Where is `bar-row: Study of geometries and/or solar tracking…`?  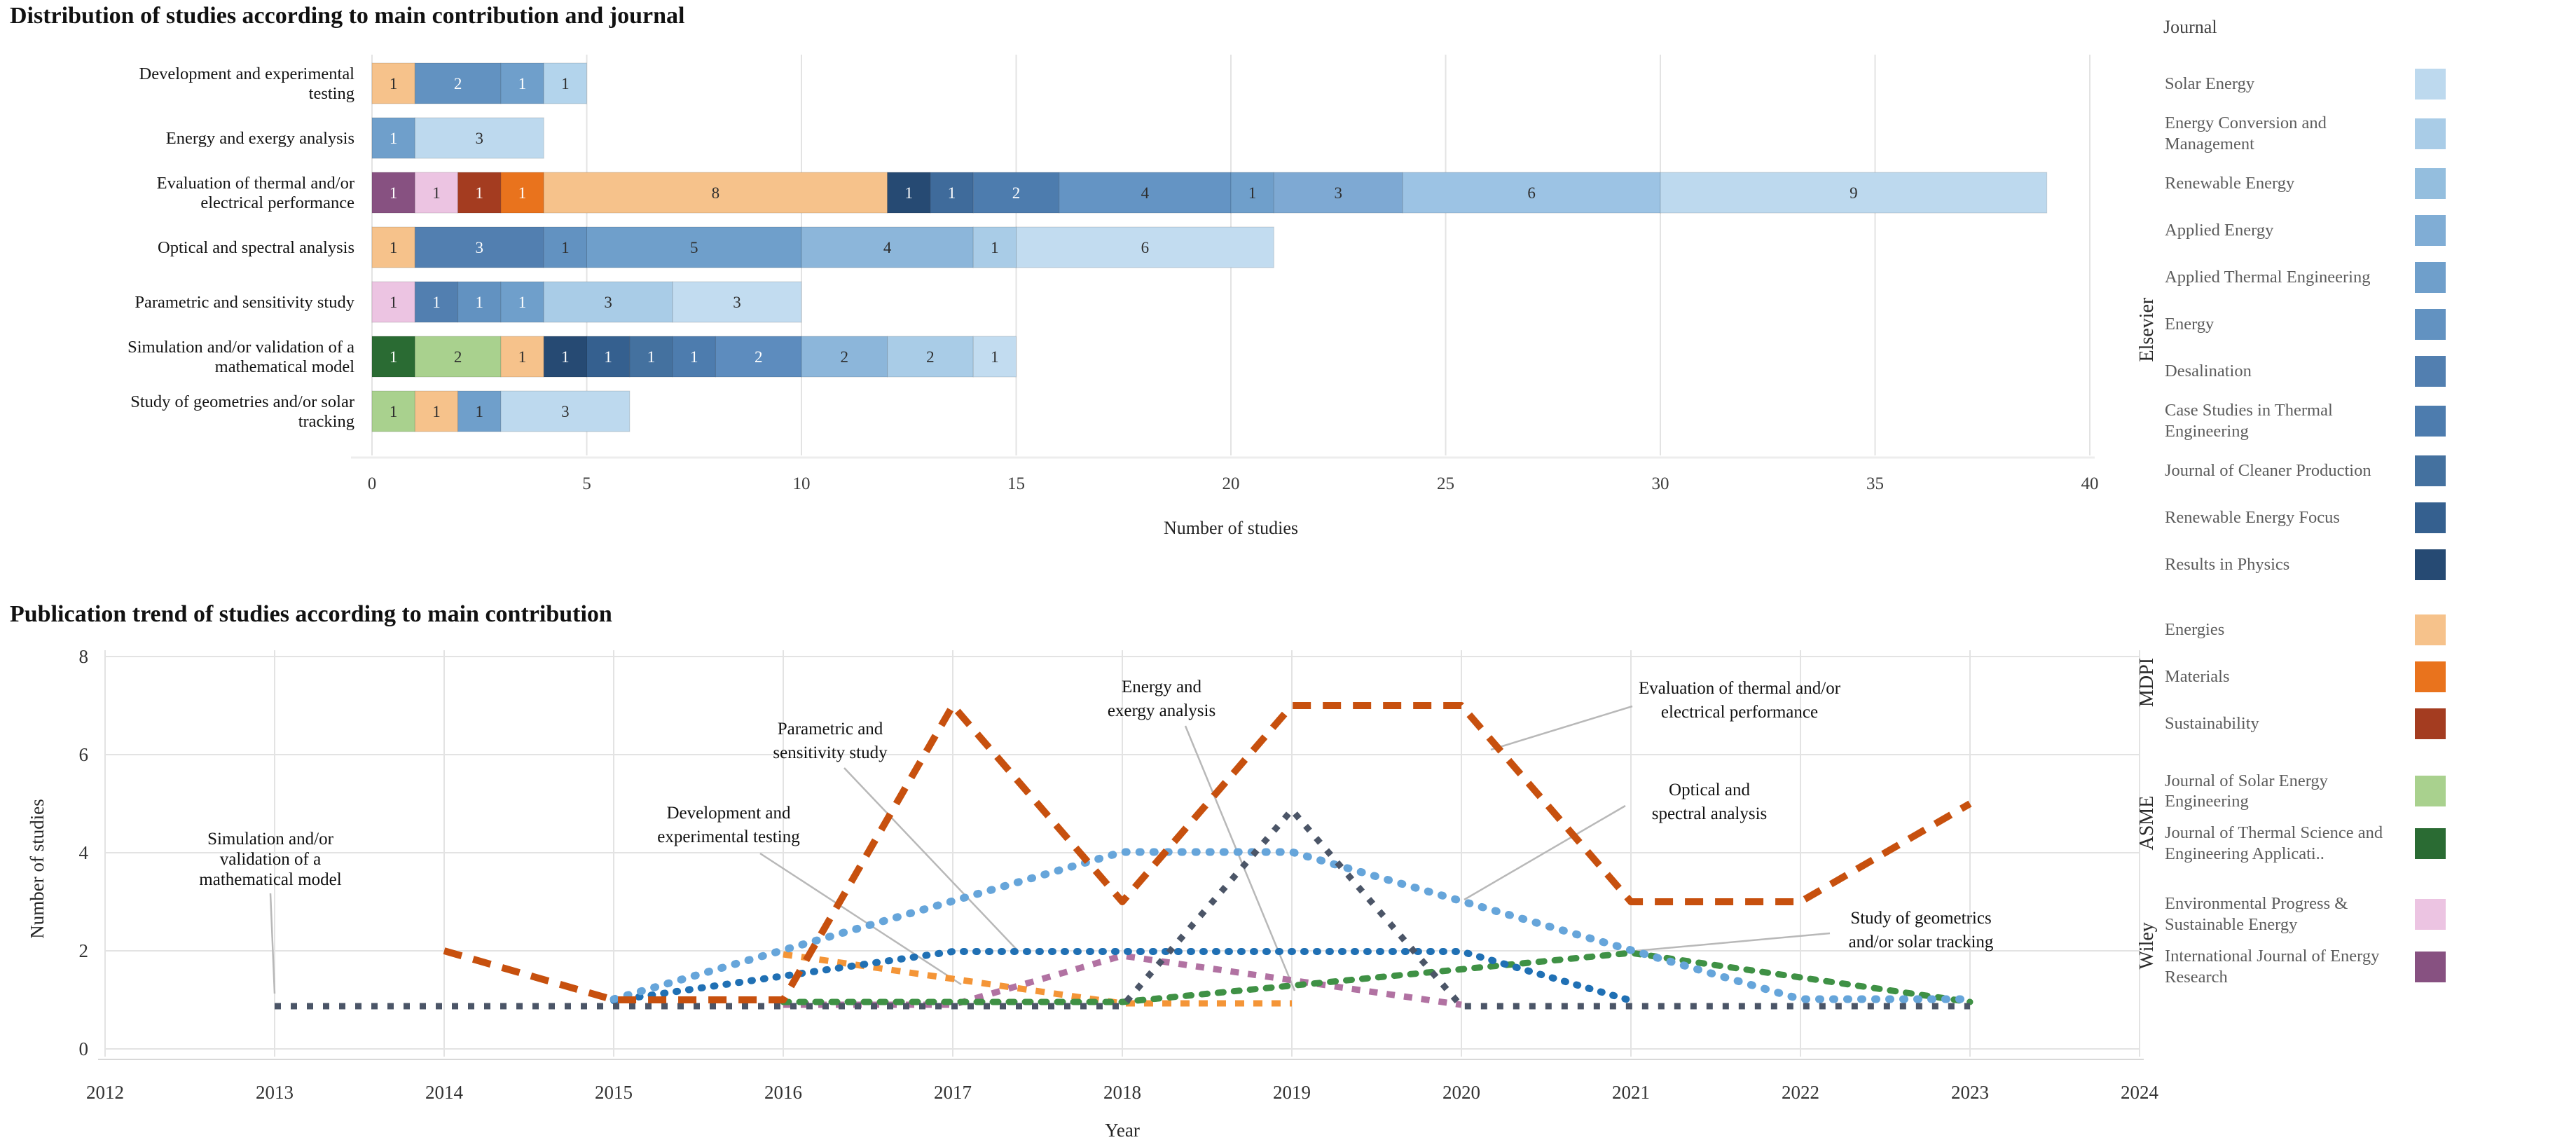 bar-row: Study of geometries and/or solar tracking… is located at coordinates (380, 411).